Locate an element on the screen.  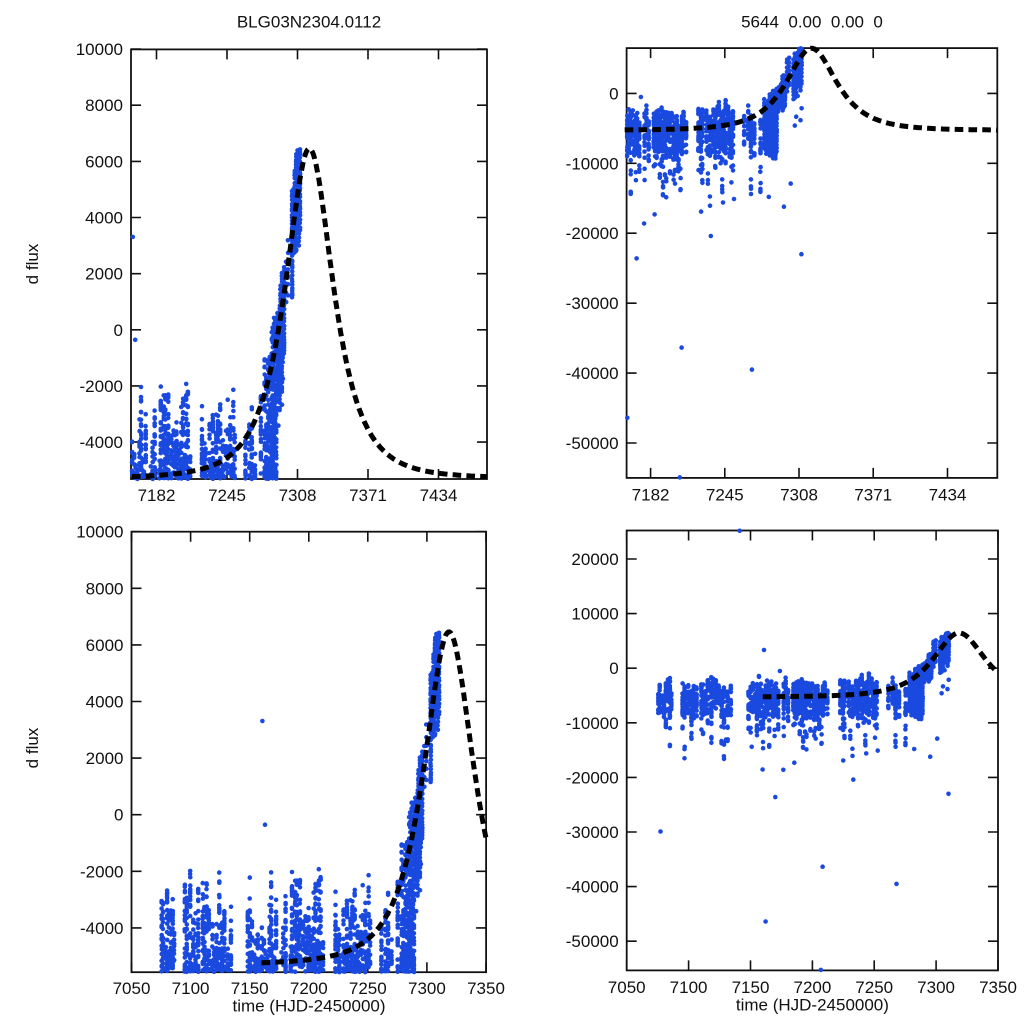
svg-text: 20000 is located at coordinates (594, 559).